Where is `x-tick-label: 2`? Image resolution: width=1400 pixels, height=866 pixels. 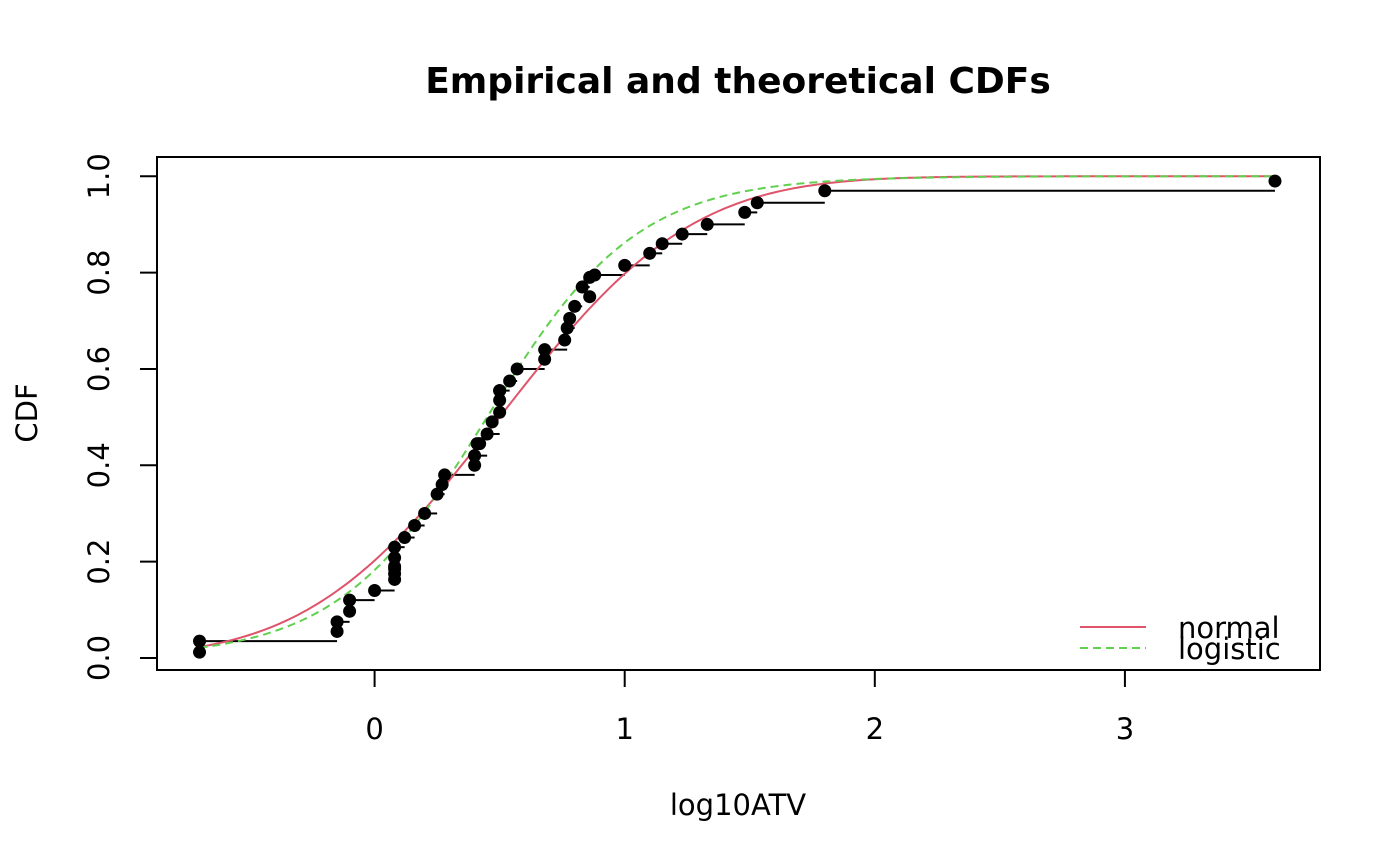 x-tick-label: 2 is located at coordinates (875, 729).